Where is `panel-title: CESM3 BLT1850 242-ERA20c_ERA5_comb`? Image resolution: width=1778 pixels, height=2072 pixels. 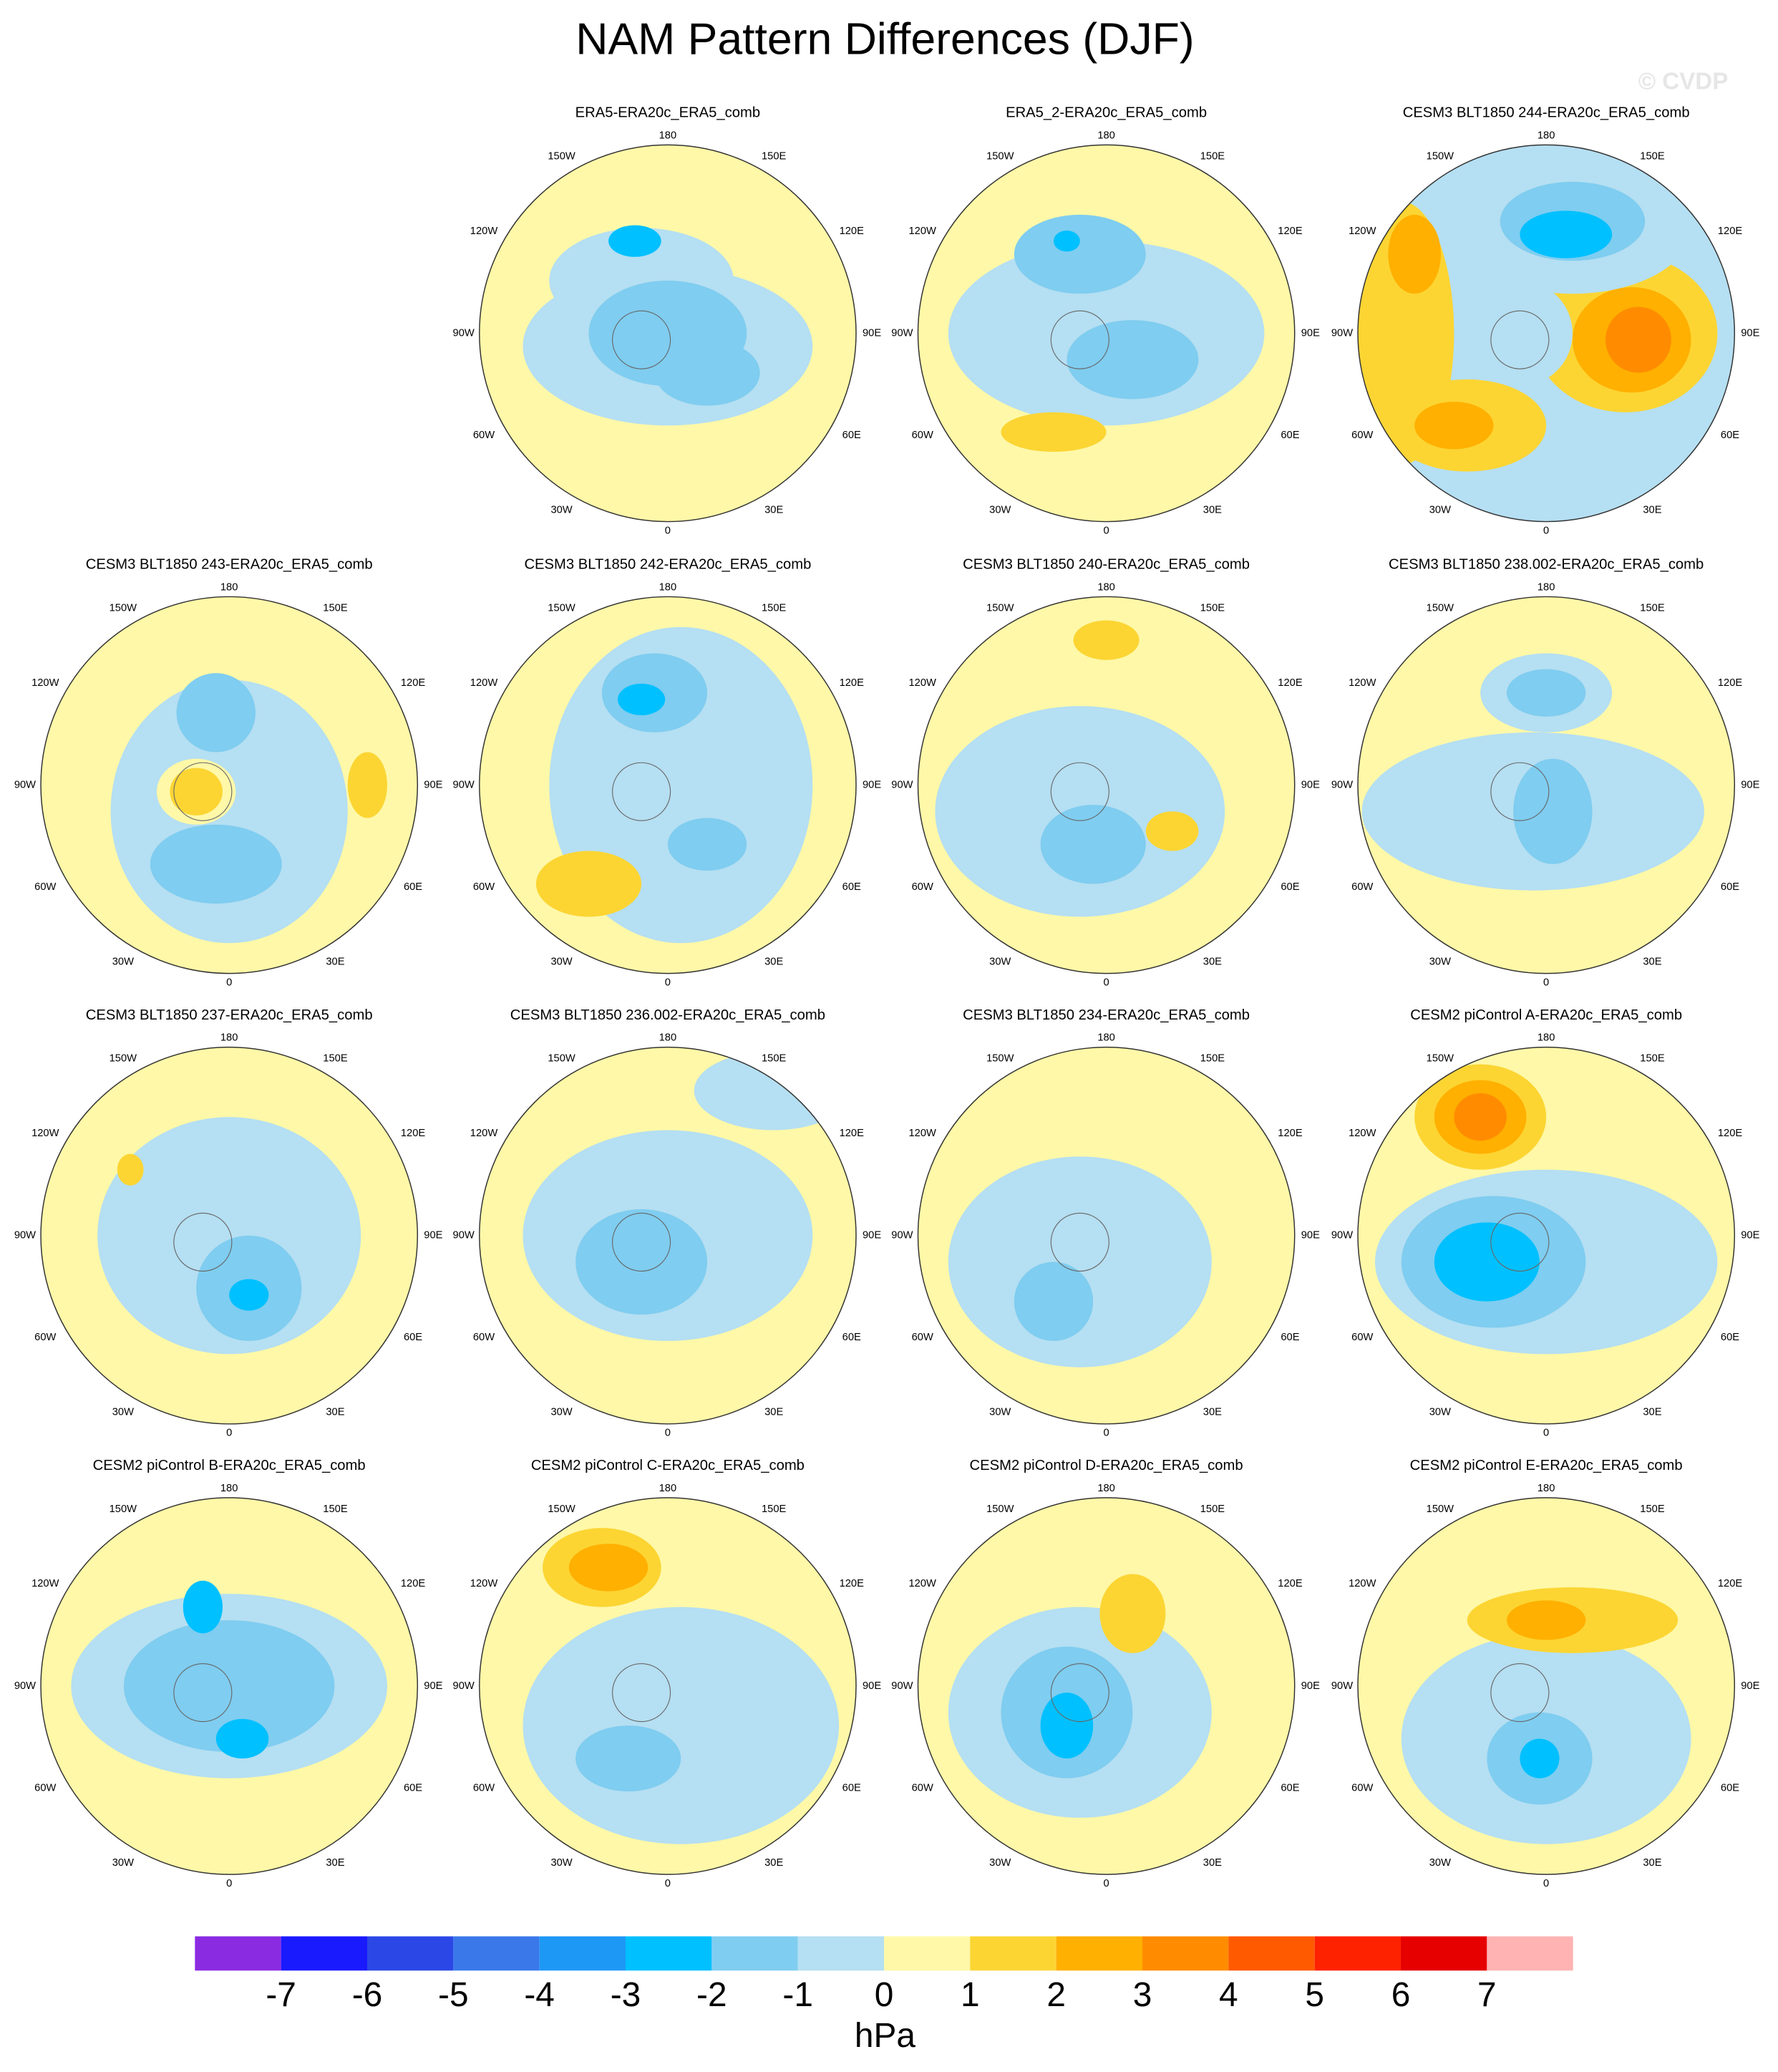
panel-title: CESM3 BLT1850 242-ERA20c_ERA5_comb is located at coordinates (667, 565).